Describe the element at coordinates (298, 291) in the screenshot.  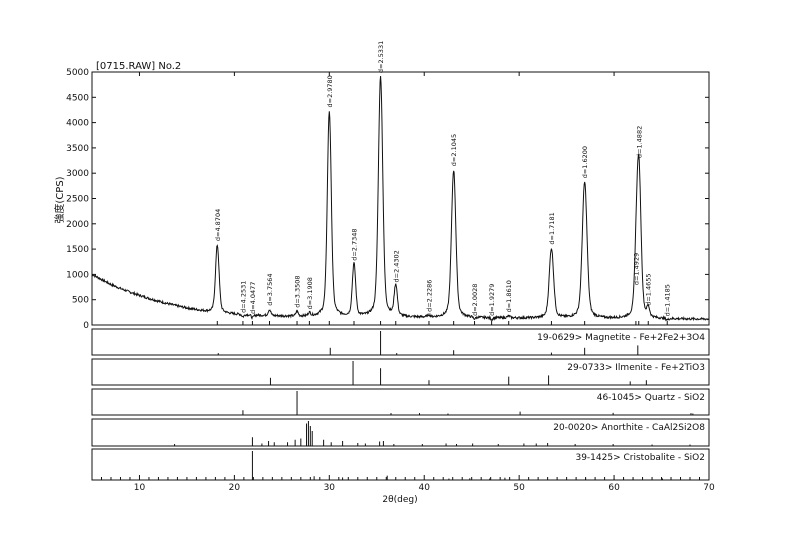
I see `peak-label: d=3.3508` at that location.